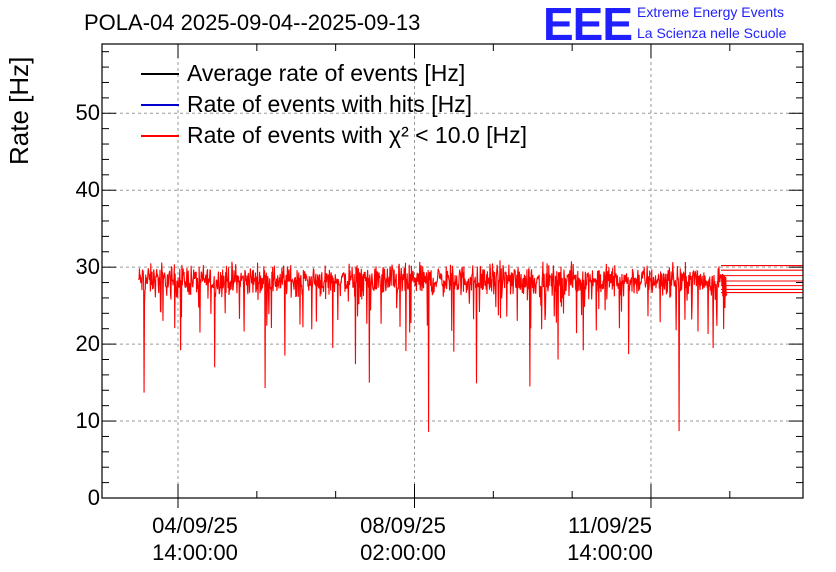 The height and width of the screenshot is (572, 836). Describe the element at coordinates (330, 104) in the screenshot. I see `legend-label-hits: Rate of events with hits [Hz]` at that location.